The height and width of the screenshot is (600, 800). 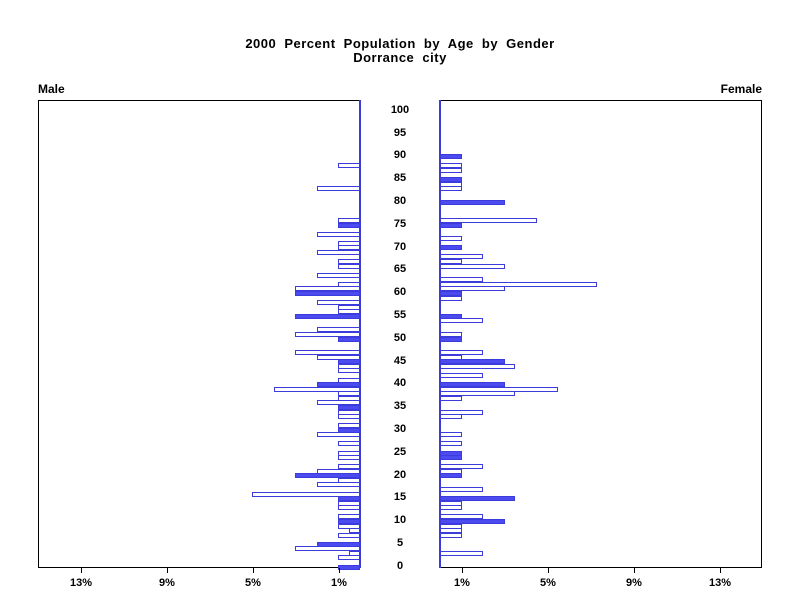 What do you see at coordinates (253, 583) in the screenshot?
I see `male-pct-tick-label-5: 5%` at bounding box center [253, 583].